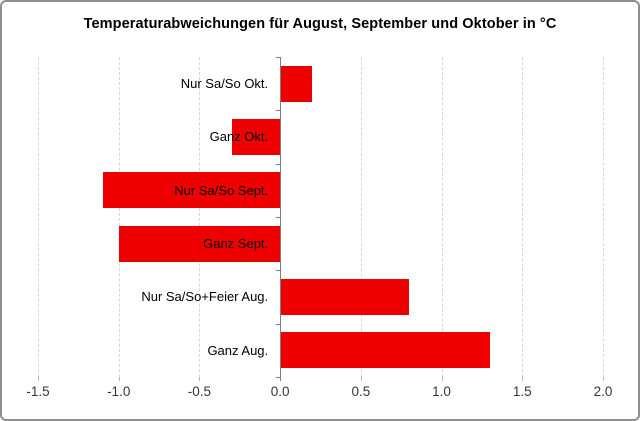 The height and width of the screenshot is (421, 640). I want to click on category-axis-line, so click(281, 219).